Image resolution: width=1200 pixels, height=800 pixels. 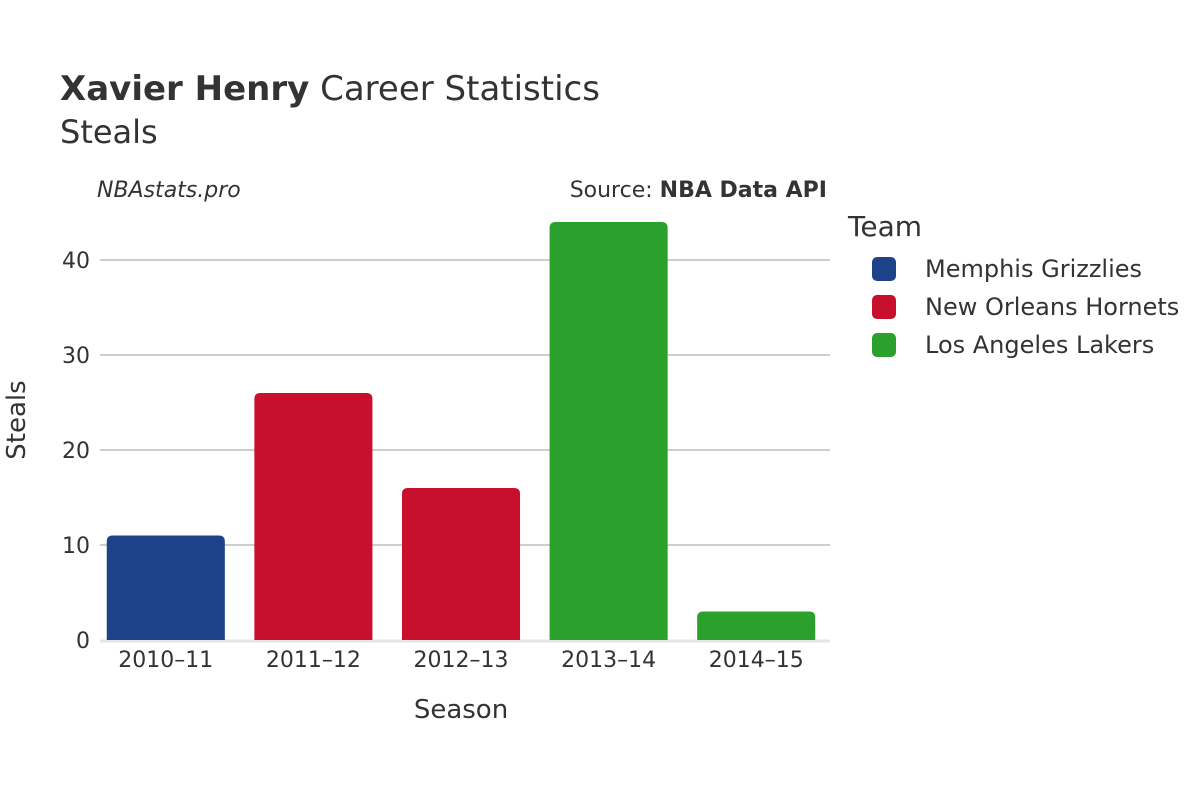 What do you see at coordinates (76, 546) in the screenshot?
I see `y-tick-label: 10` at bounding box center [76, 546].